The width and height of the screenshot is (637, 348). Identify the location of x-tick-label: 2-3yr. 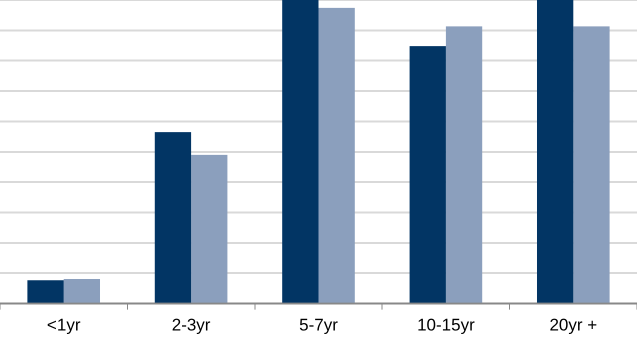
(191, 324).